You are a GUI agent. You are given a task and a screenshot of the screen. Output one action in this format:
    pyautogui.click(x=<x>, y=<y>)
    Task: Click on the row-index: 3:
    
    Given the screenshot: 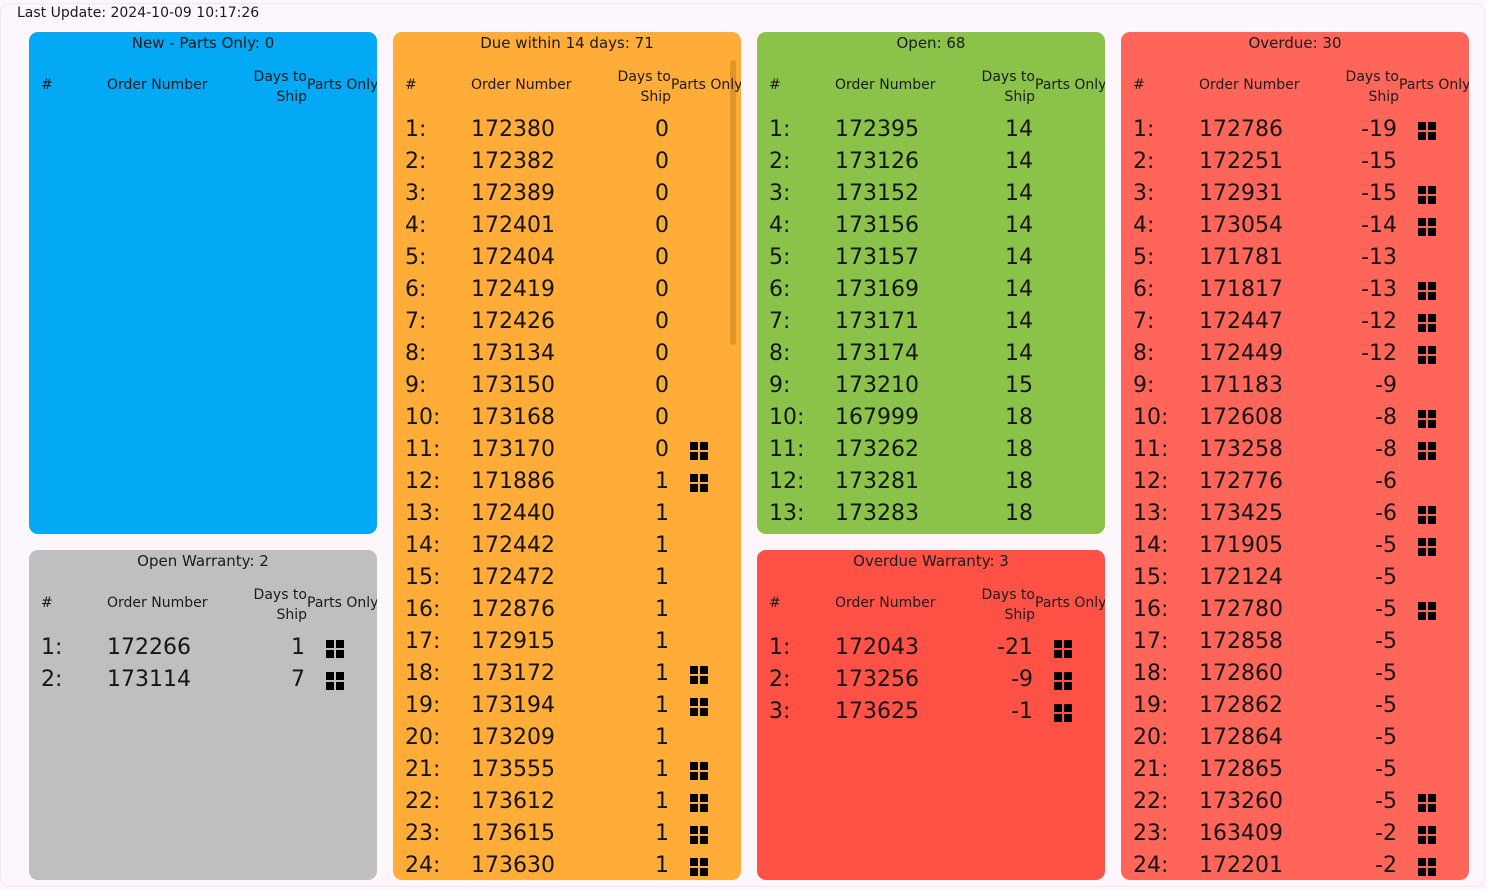 What is the action you would take?
    pyautogui.click(x=780, y=193)
    